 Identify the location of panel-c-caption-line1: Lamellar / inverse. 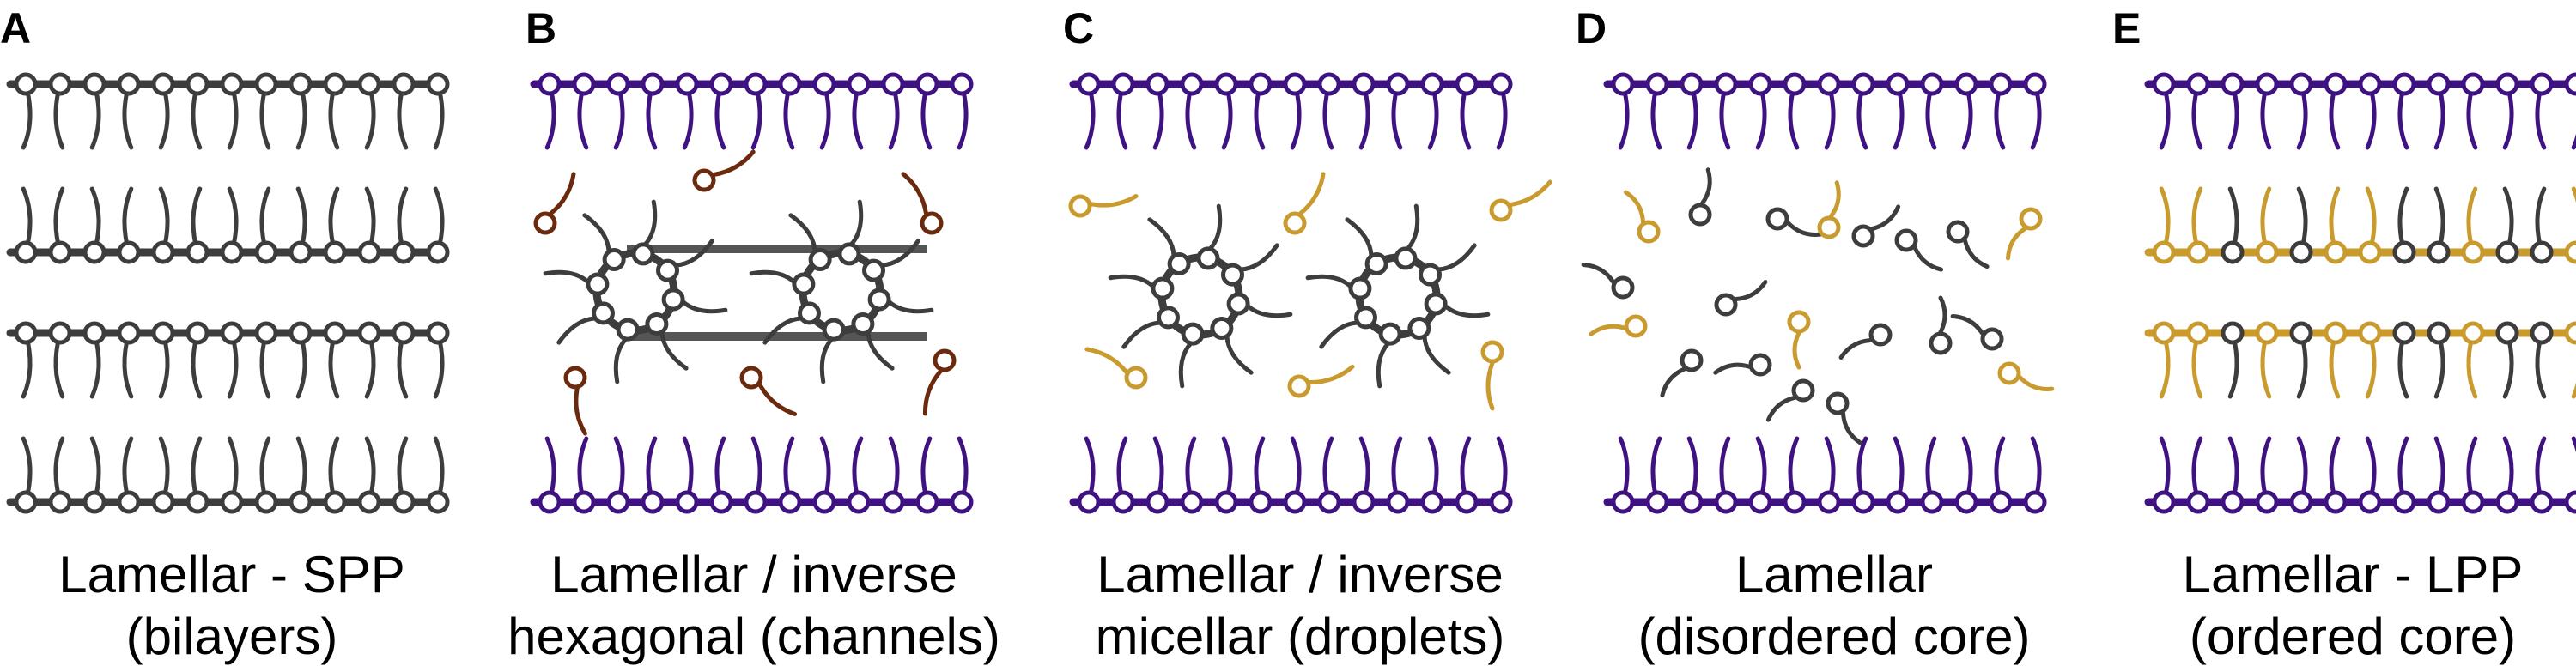
(1301, 574).